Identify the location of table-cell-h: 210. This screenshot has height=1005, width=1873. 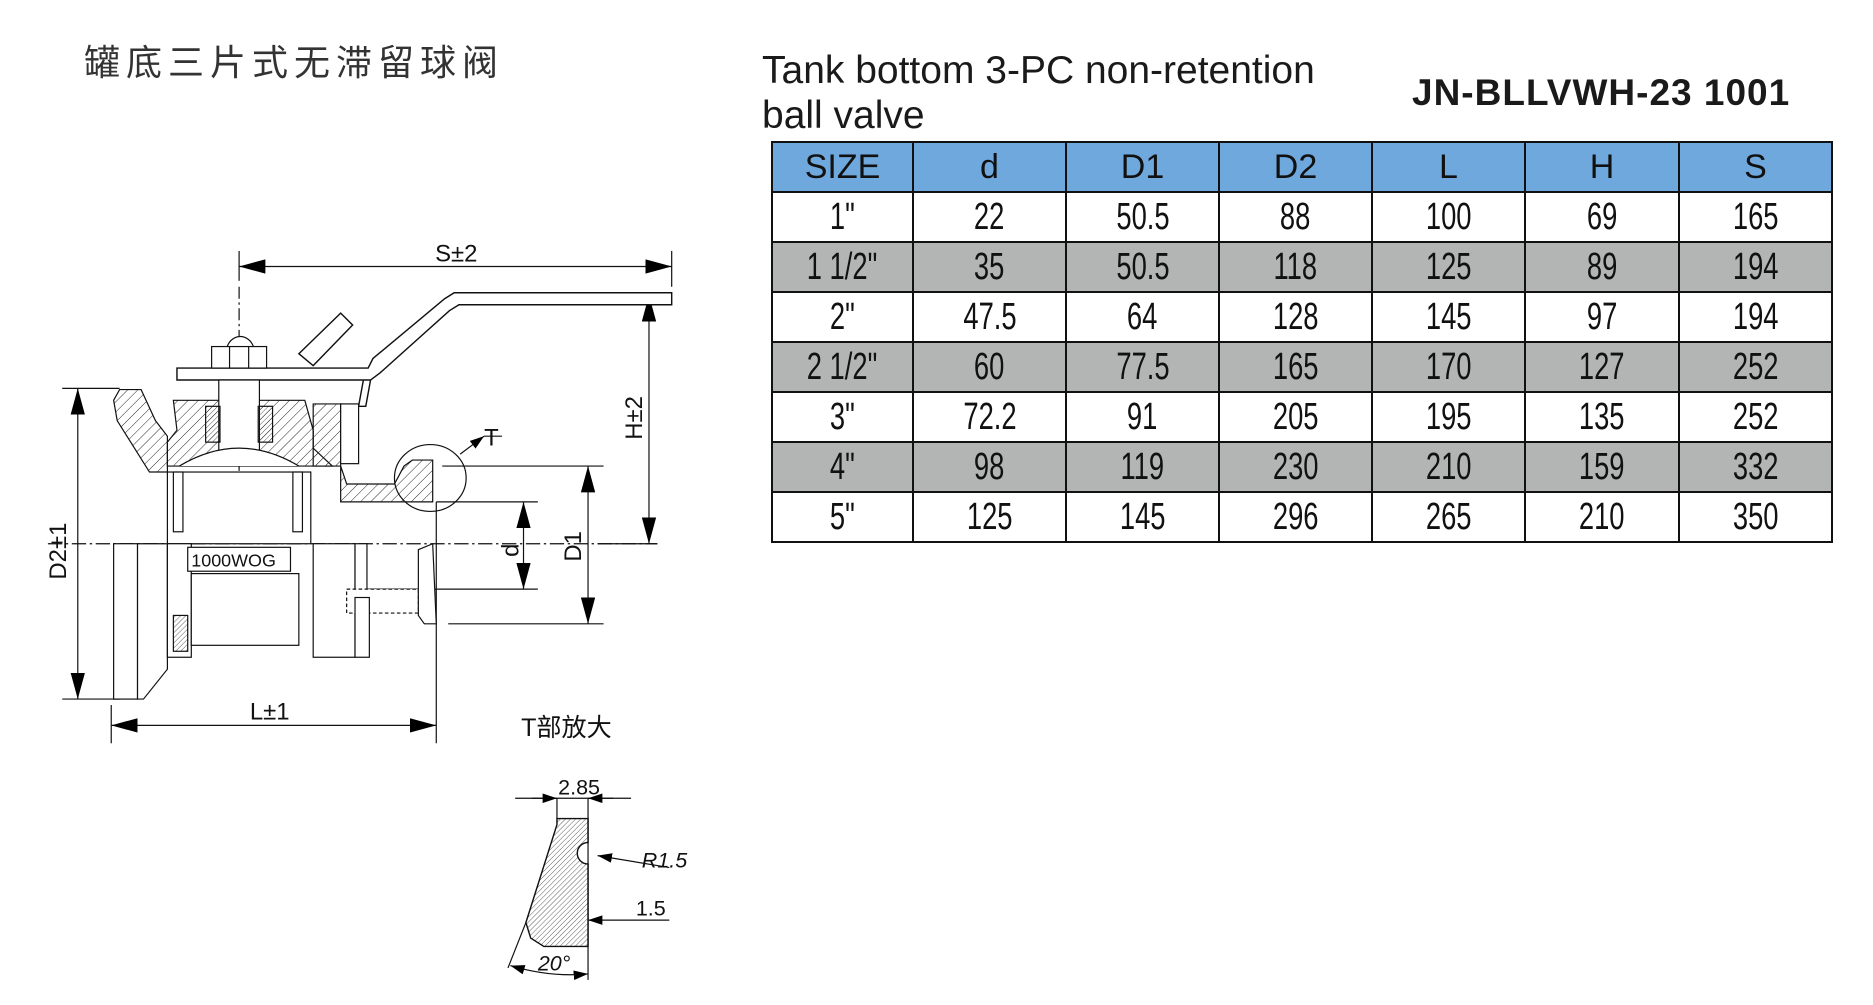
(1602, 517).